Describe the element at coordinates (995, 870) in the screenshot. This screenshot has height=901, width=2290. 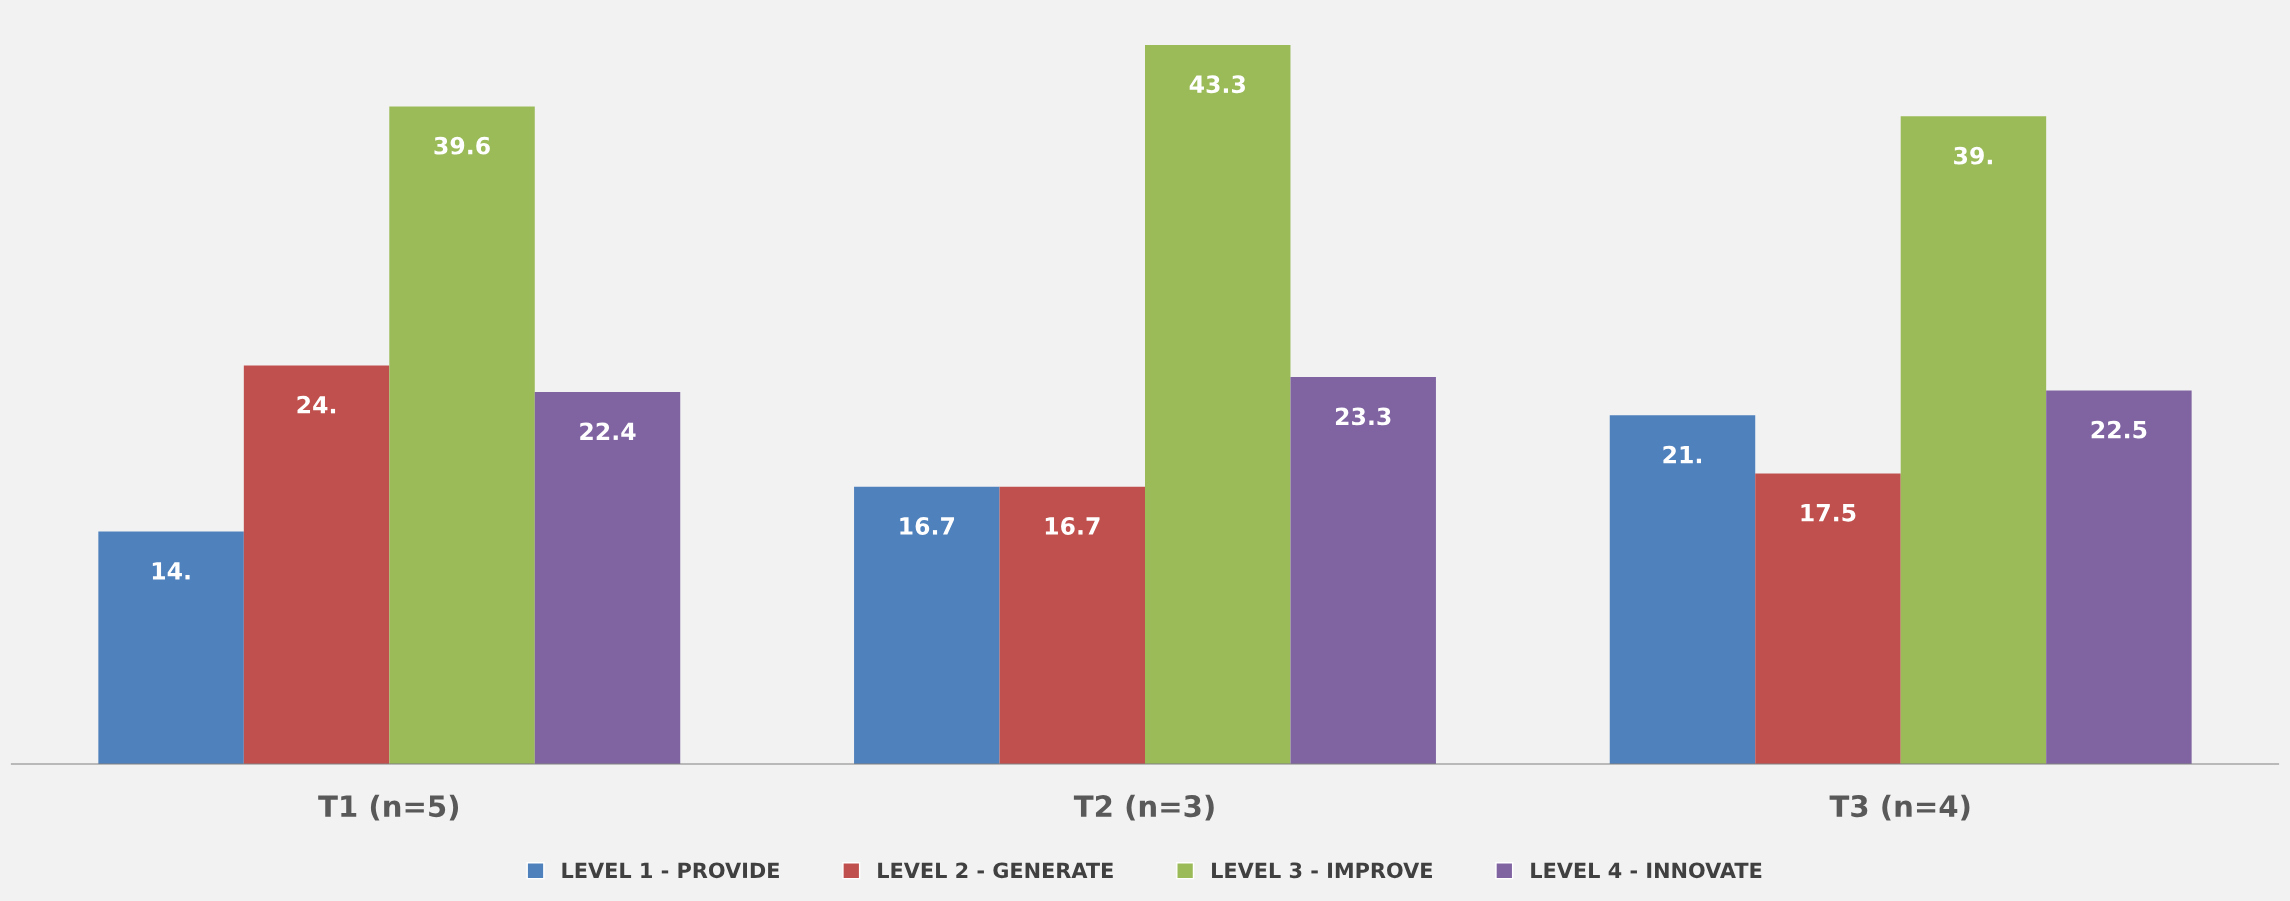
I see `legend-label: LEVEL 2 - GENERATE` at that location.